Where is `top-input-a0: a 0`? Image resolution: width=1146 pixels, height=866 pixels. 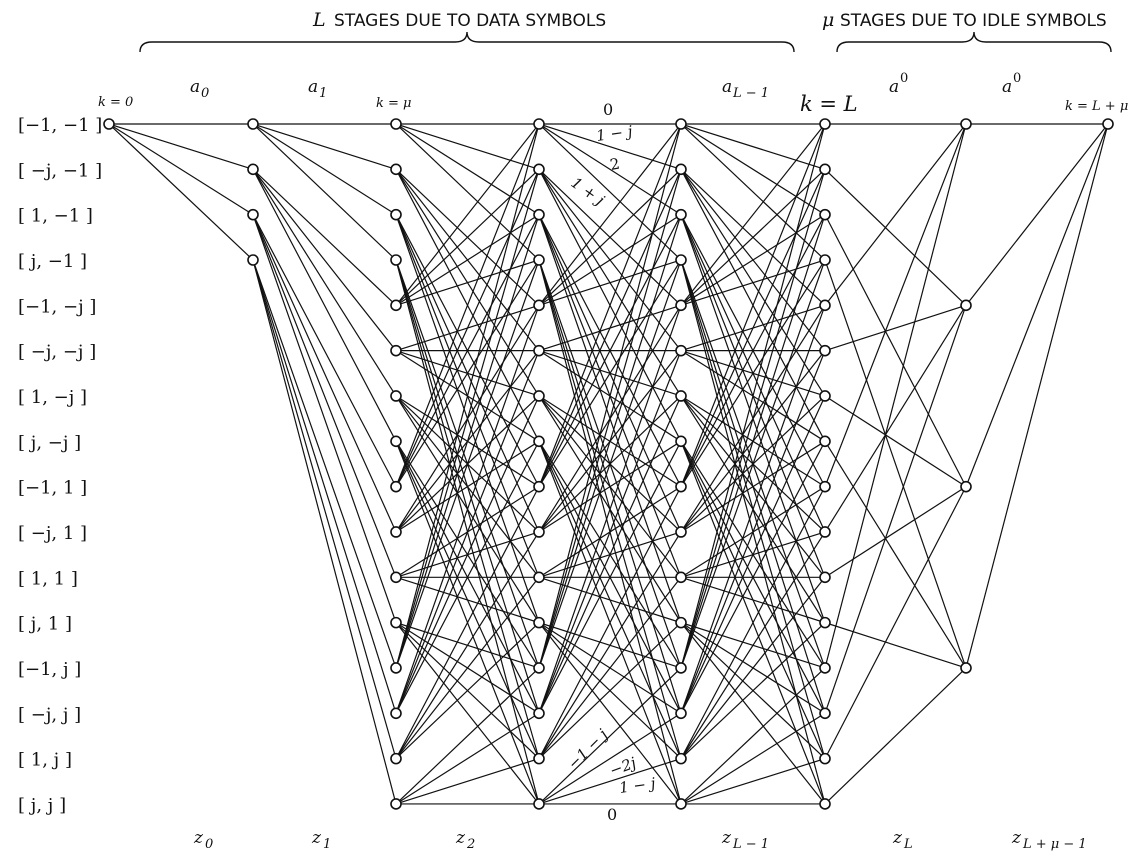
top-input-a0: a 0 is located at coordinates (199, 89).